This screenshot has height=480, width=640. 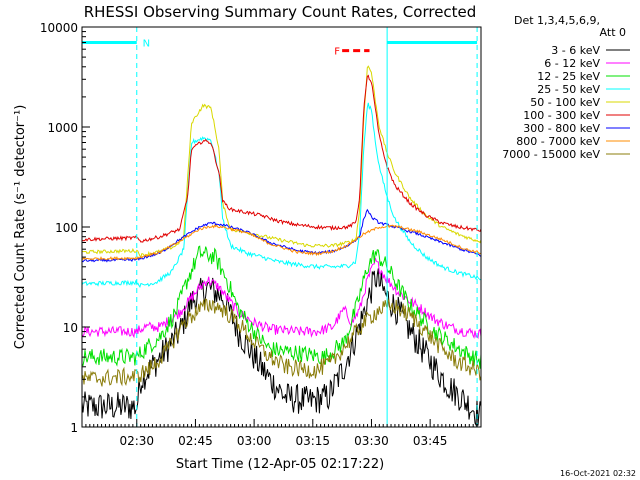 What do you see at coordinates (20, 227) in the screenshot?
I see `y-axis-label: Corrected Count Rate (s⁻¹ detector⁻¹)` at bounding box center [20, 227].